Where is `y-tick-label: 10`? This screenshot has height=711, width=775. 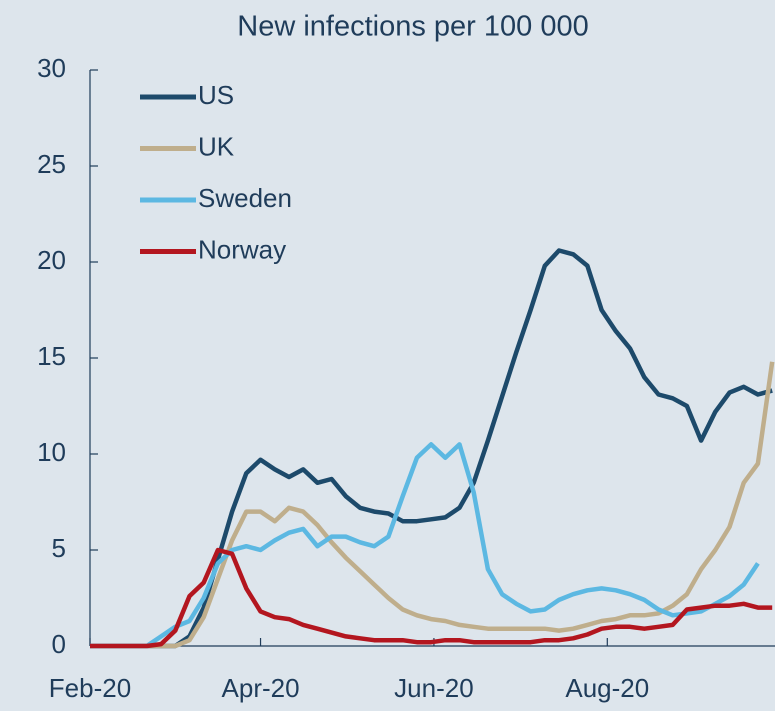
y-tick-label: 10 is located at coordinates (51, 452).